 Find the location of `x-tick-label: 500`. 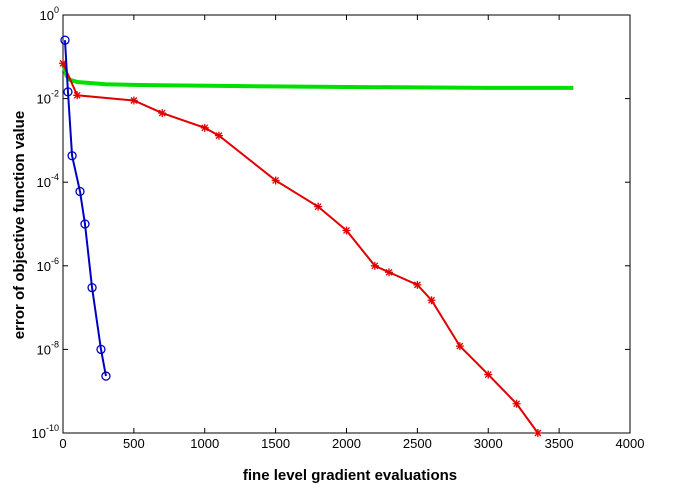

x-tick-label: 500 is located at coordinates (134, 443).